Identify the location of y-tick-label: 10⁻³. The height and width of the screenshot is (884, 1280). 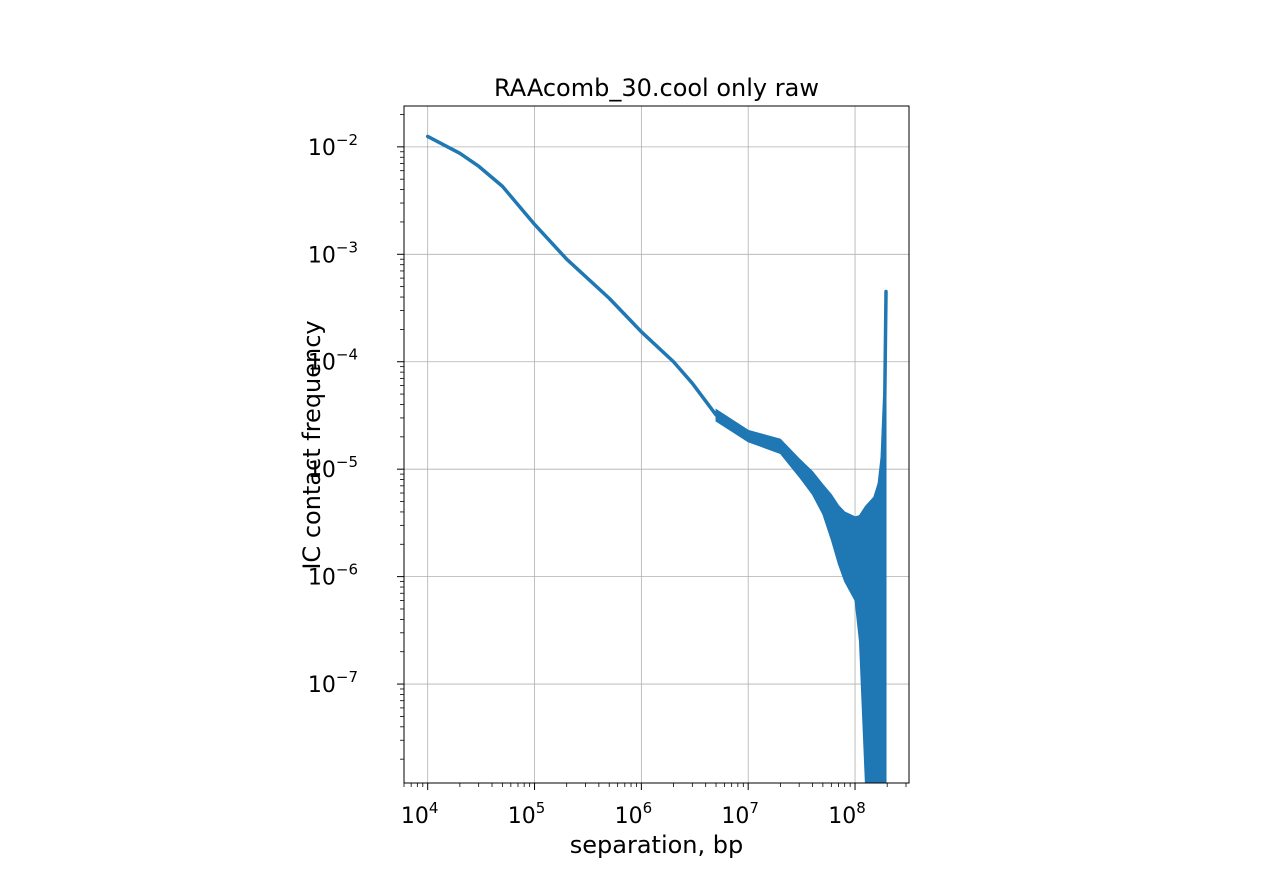
(333, 253).